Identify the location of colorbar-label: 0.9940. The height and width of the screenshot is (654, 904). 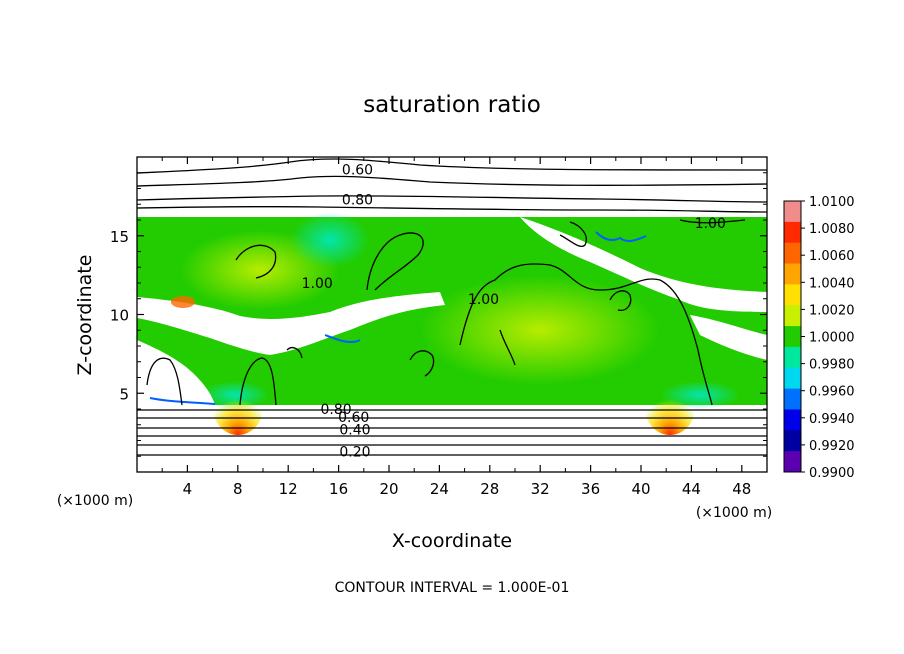
(832, 419).